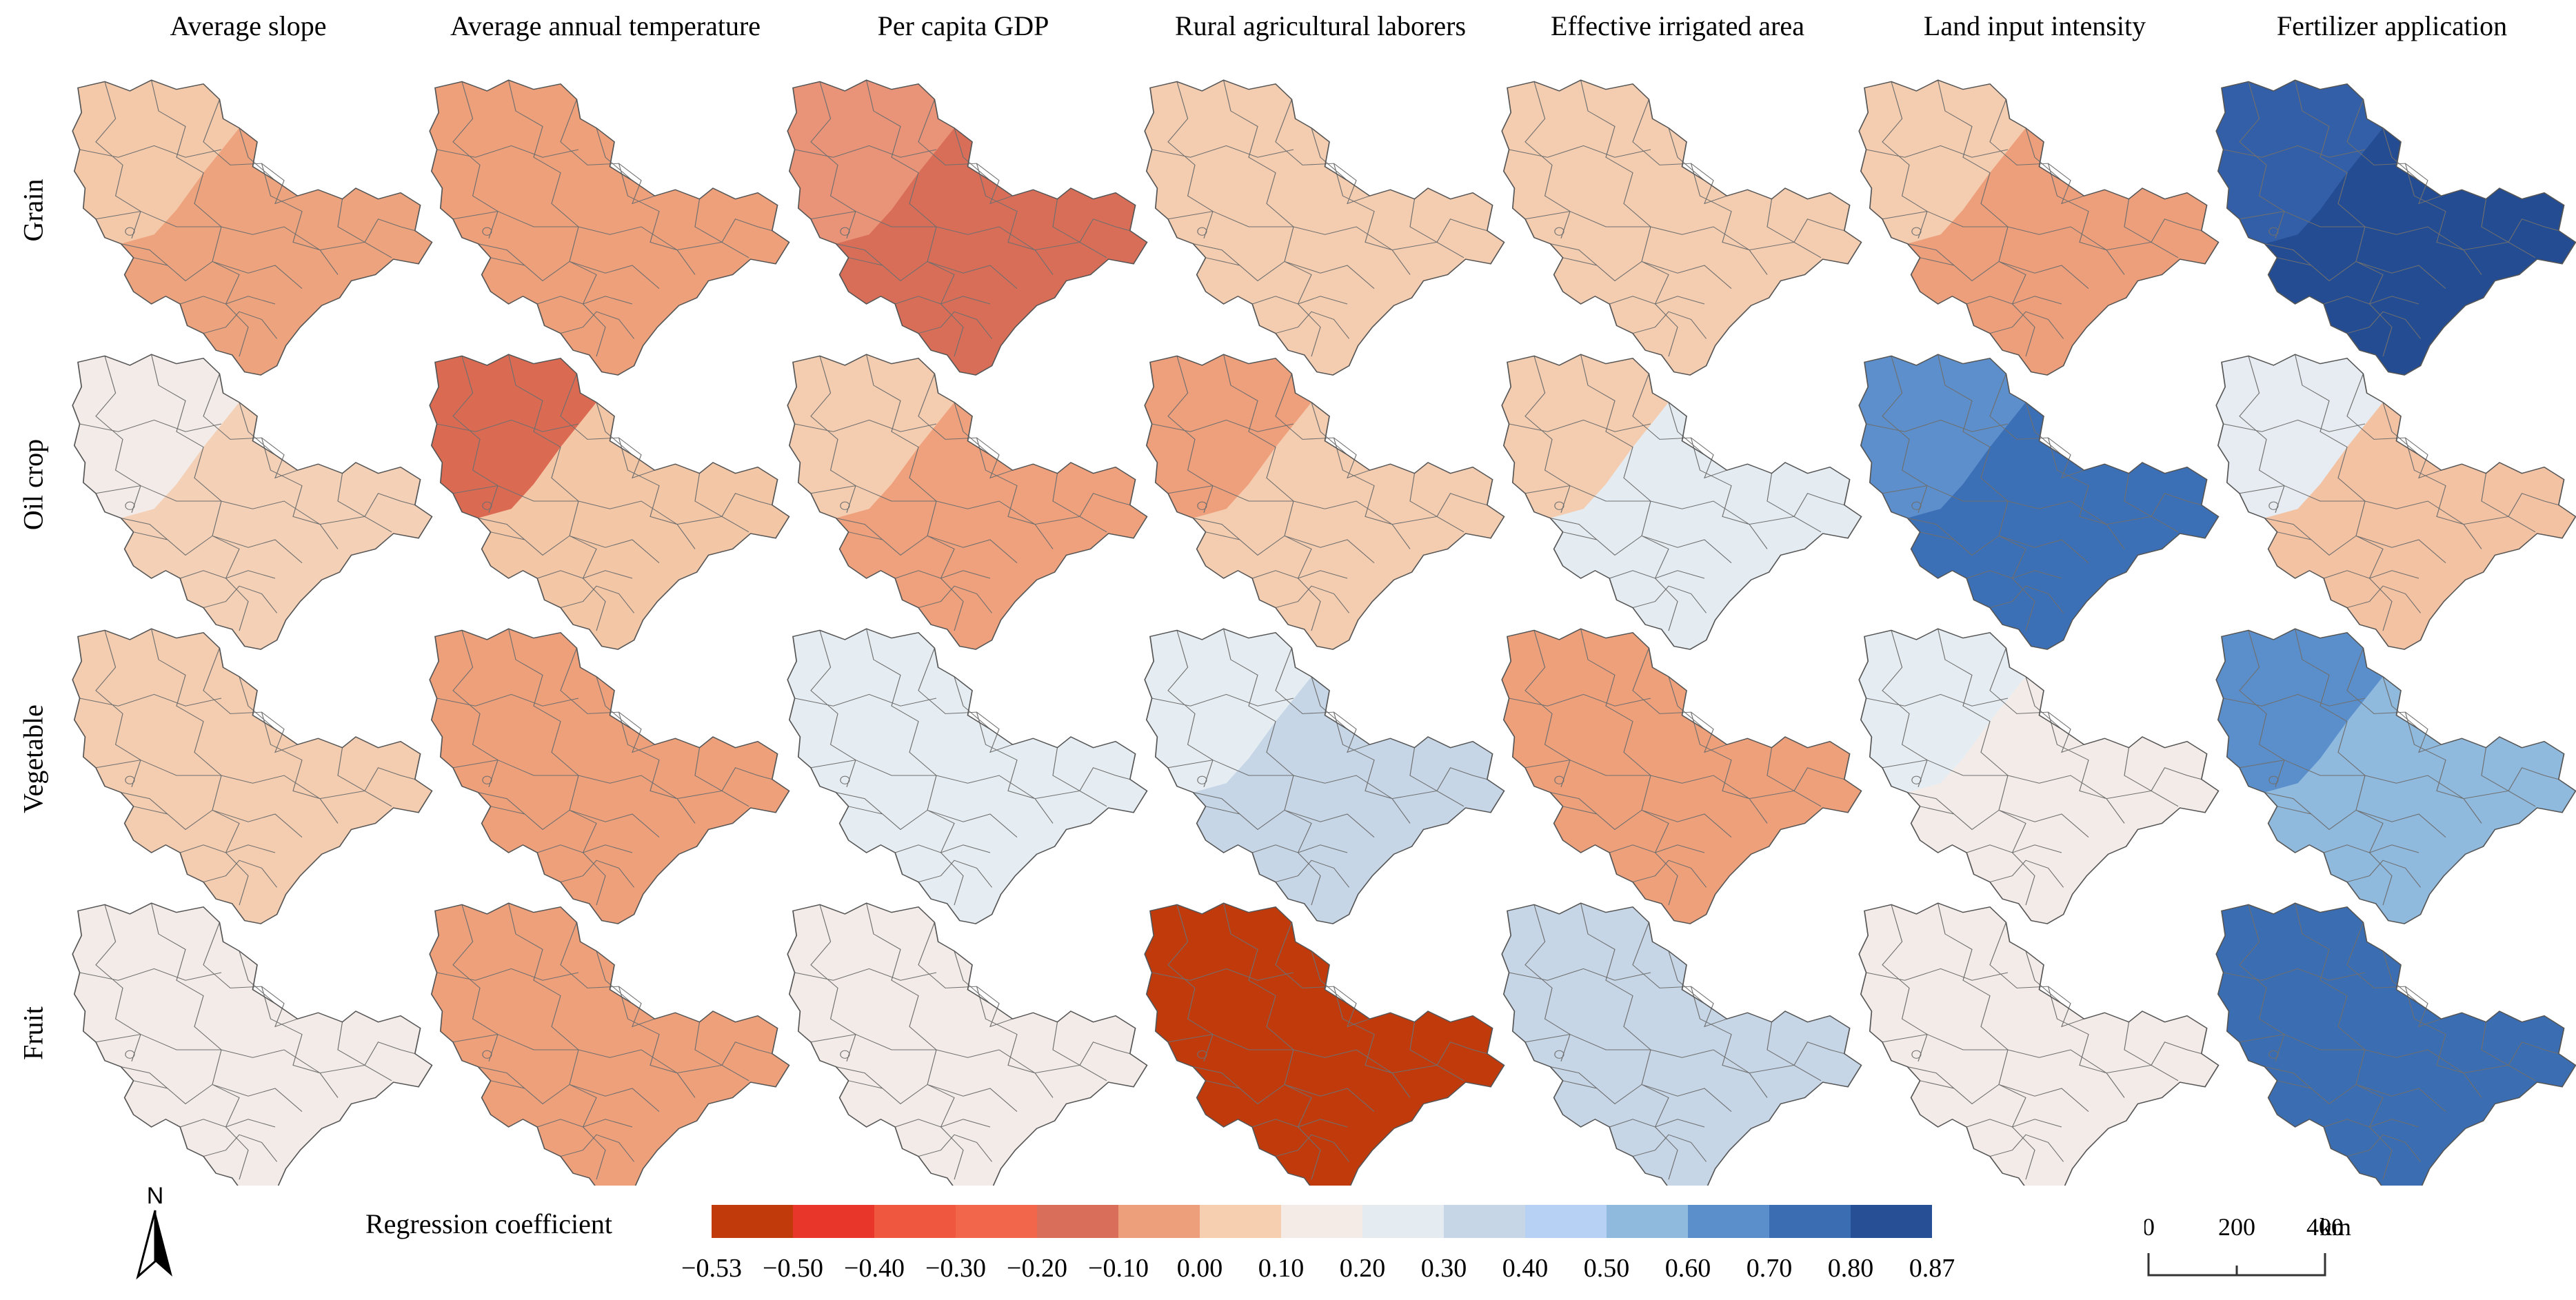 This screenshot has width=2576, height=1300. I want to click on legend-tick-label: 0.80, so click(1850, 1268).